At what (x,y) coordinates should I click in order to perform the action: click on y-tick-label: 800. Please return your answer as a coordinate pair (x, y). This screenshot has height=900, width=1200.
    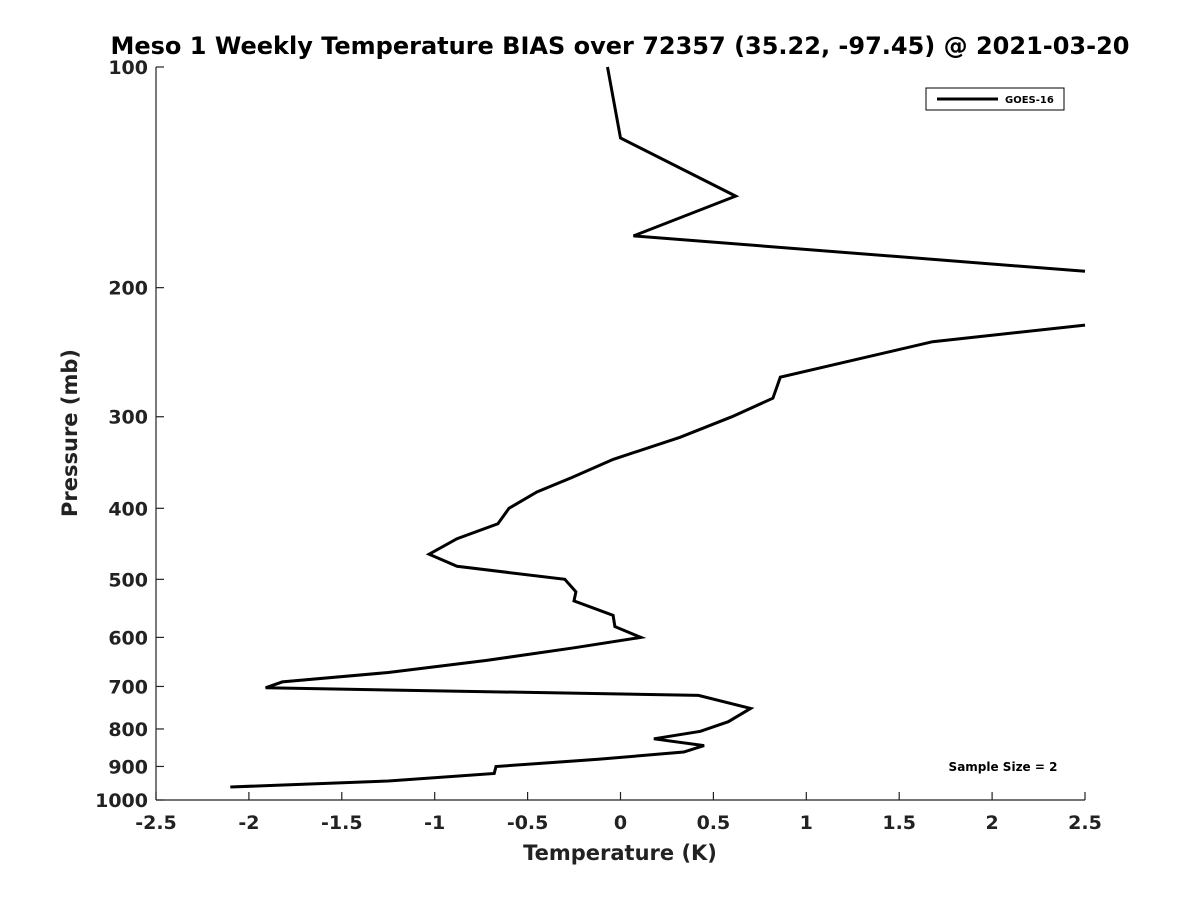
    Looking at the image, I should click on (128, 730).